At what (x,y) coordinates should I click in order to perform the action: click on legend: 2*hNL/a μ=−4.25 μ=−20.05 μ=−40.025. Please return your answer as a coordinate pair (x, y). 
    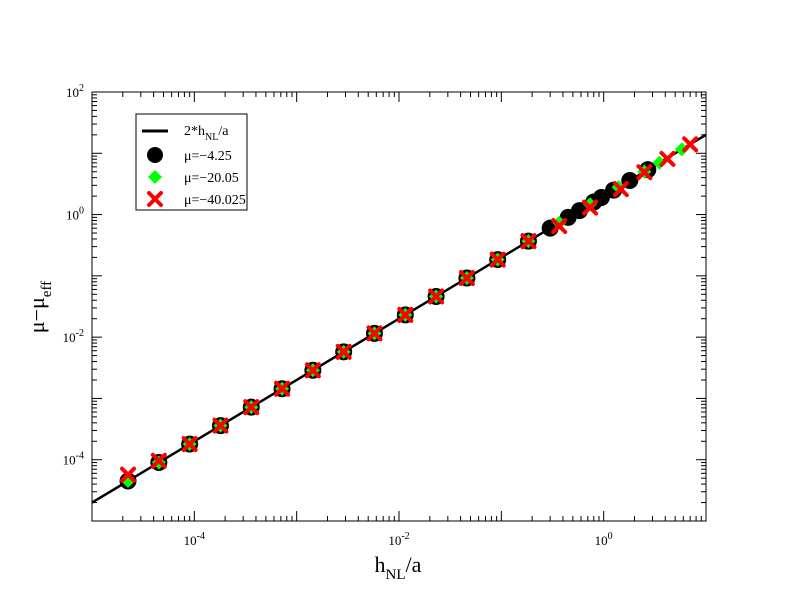
    Looking at the image, I should click on (191, 162).